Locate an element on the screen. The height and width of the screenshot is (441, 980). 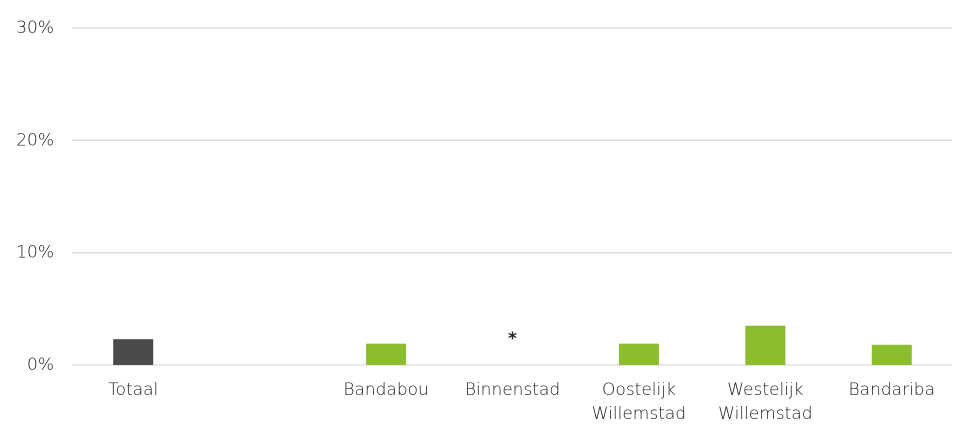
y-tick-label: 20% is located at coordinates (35, 140).